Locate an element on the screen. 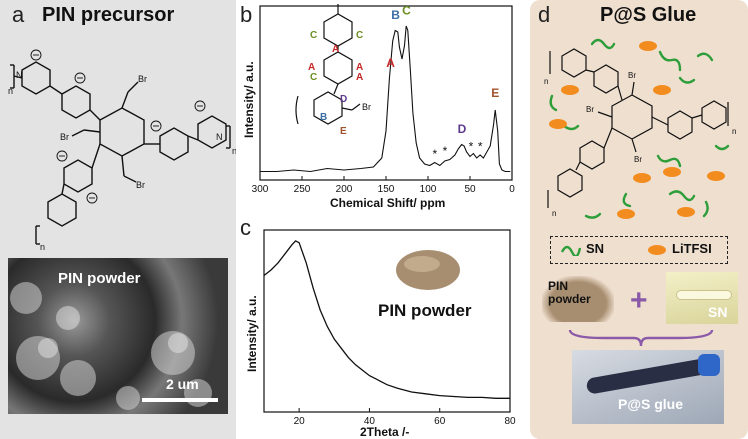 The height and width of the screenshot is (439, 748). nmr-series-line is located at coordinates (385, 99).